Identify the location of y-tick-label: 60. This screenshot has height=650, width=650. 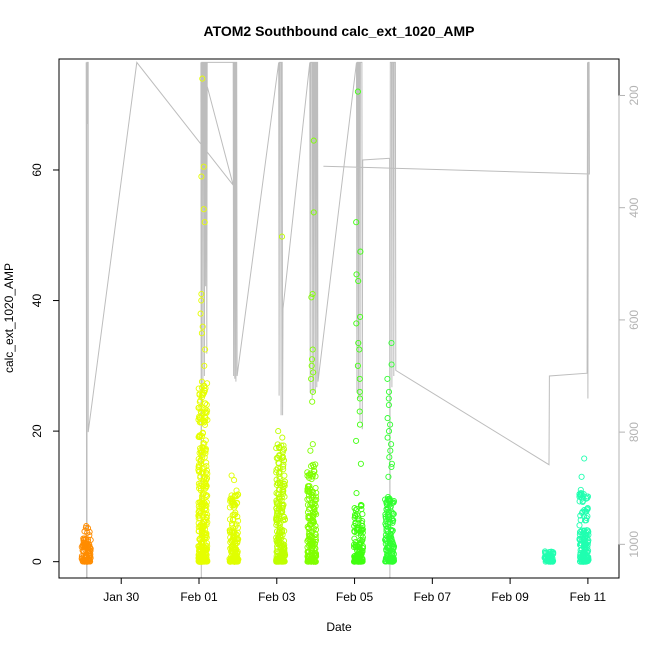
(37, 170).